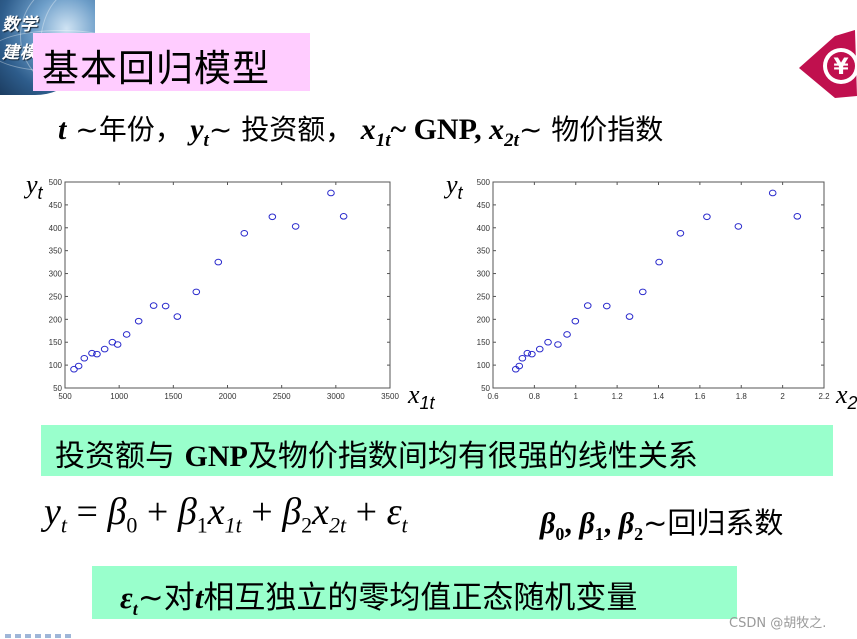  Describe the element at coordinates (484, 319) in the screenshot. I see `y-tick-label: 200` at that location.